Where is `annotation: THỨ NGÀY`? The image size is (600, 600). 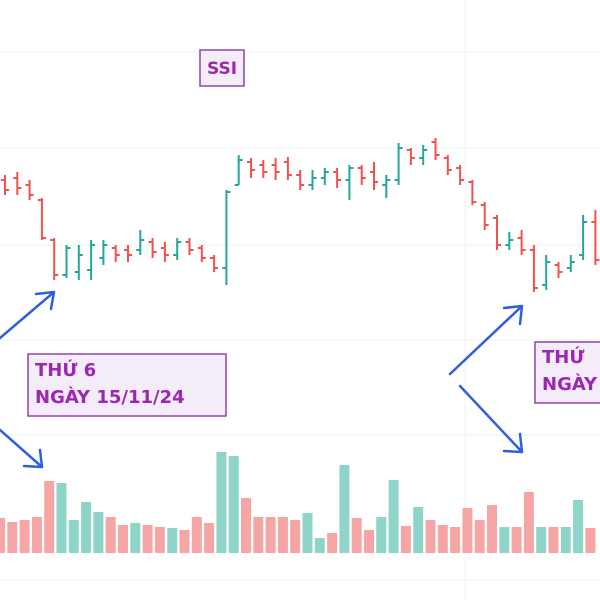
annotation: THỨ NGÀY is located at coordinates (567, 372).